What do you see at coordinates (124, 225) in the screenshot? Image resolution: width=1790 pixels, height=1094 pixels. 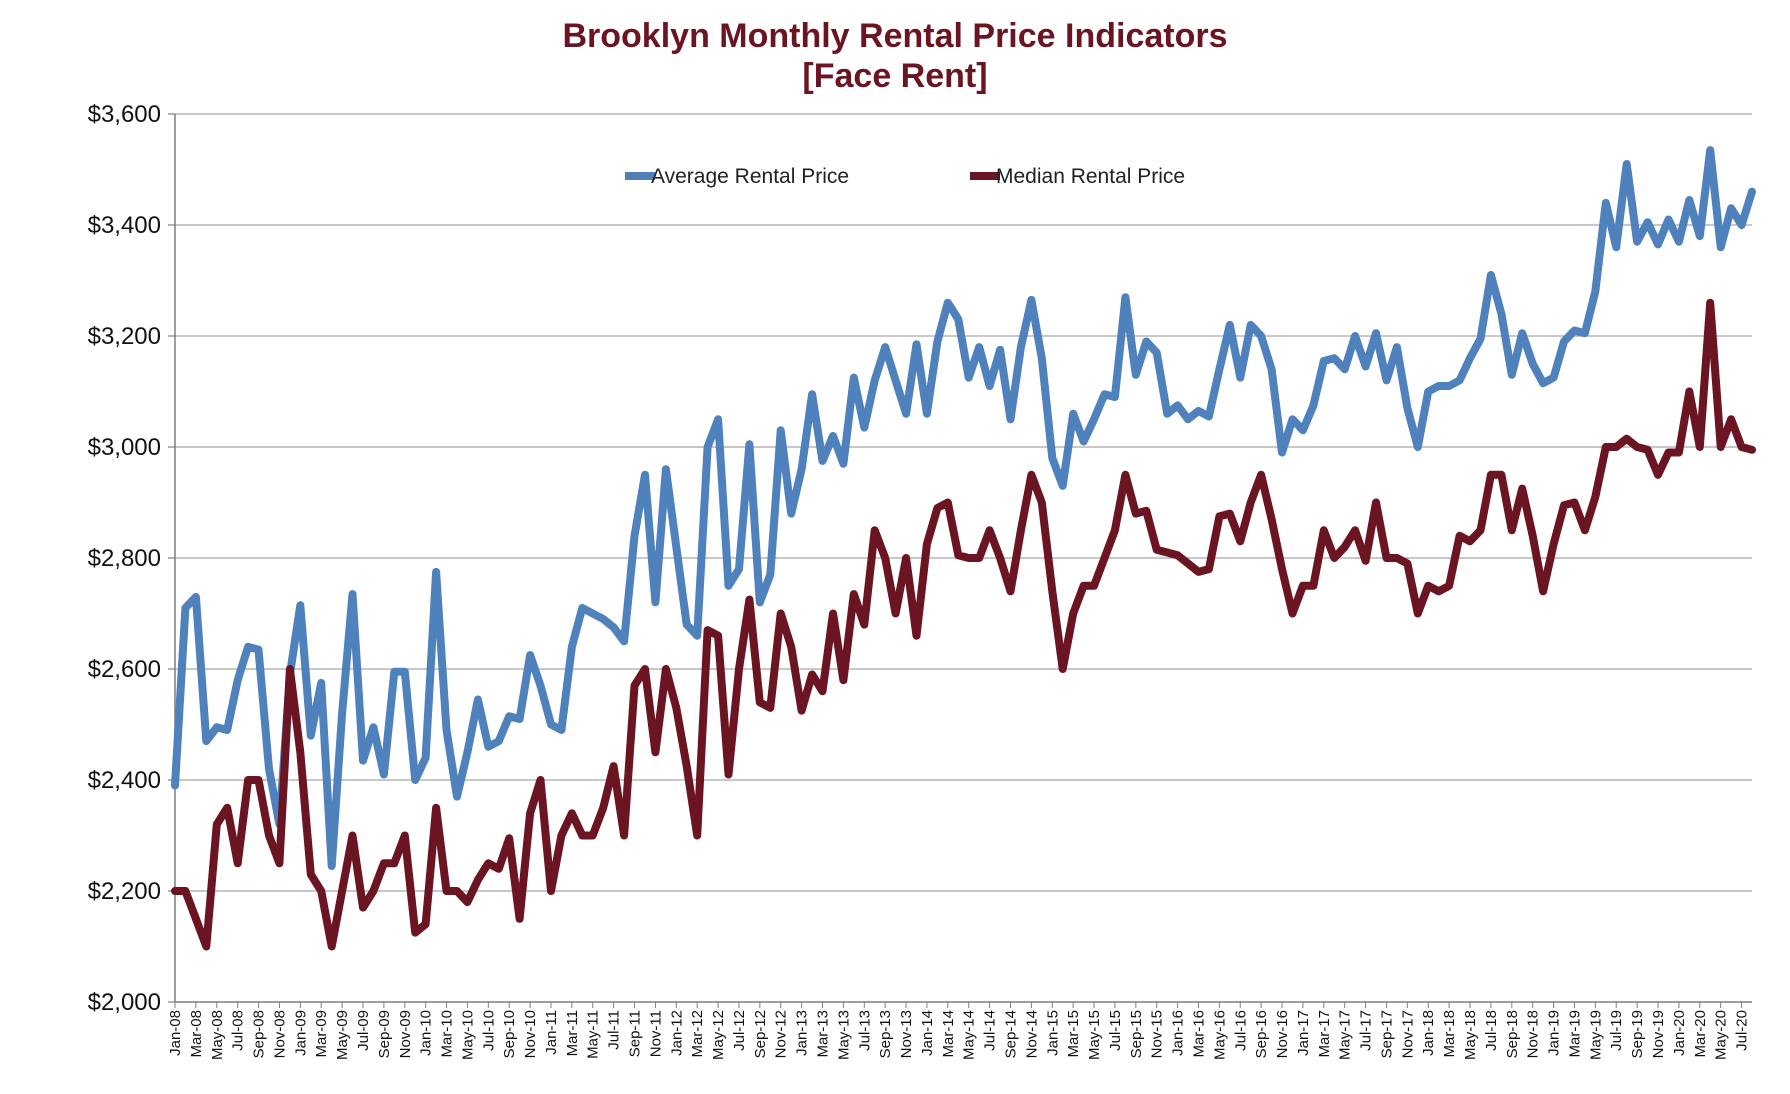 I see `y-tick-label: $3,400` at bounding box center [124, 225].